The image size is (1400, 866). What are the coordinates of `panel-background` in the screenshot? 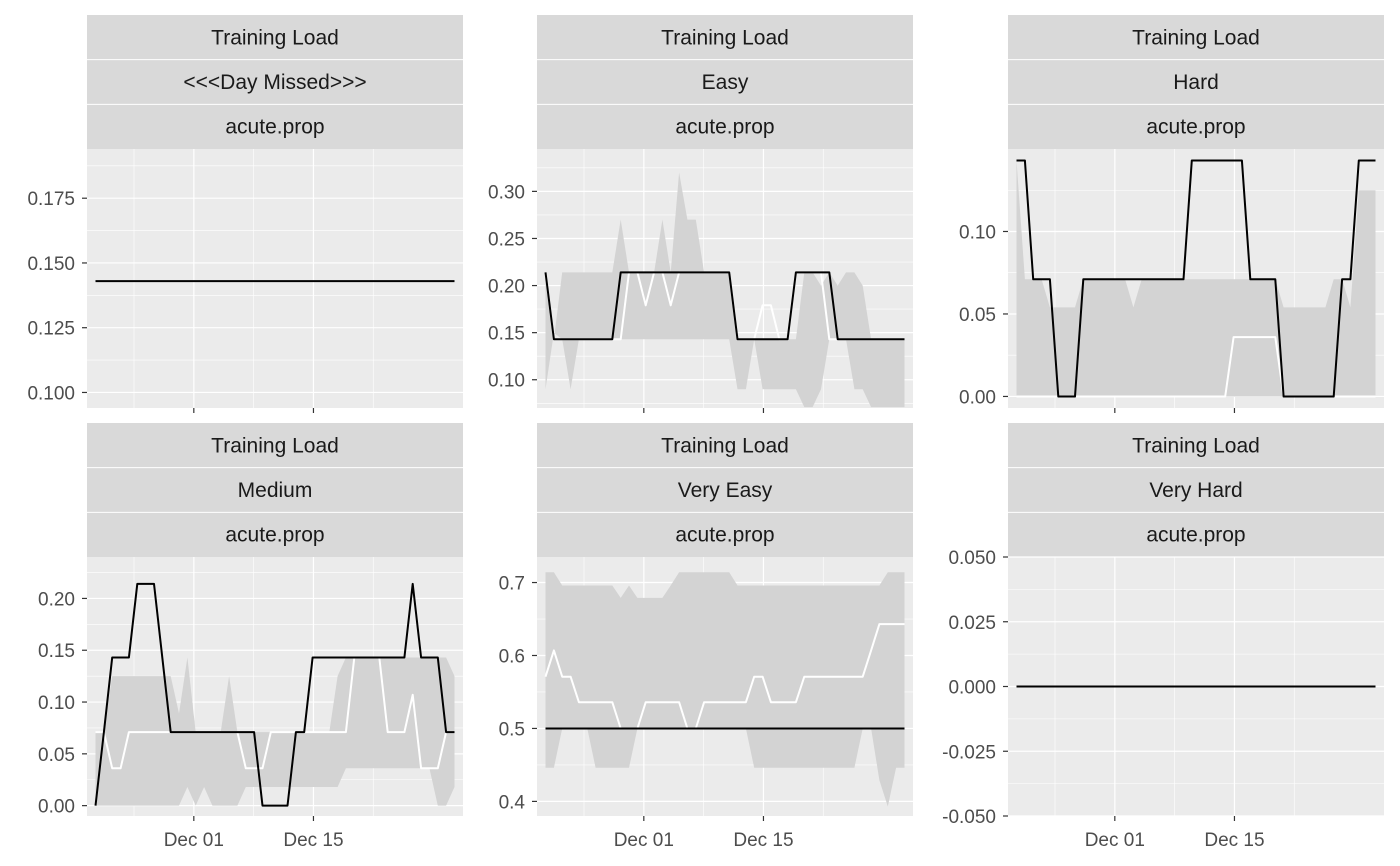 It's located at (275, 278).